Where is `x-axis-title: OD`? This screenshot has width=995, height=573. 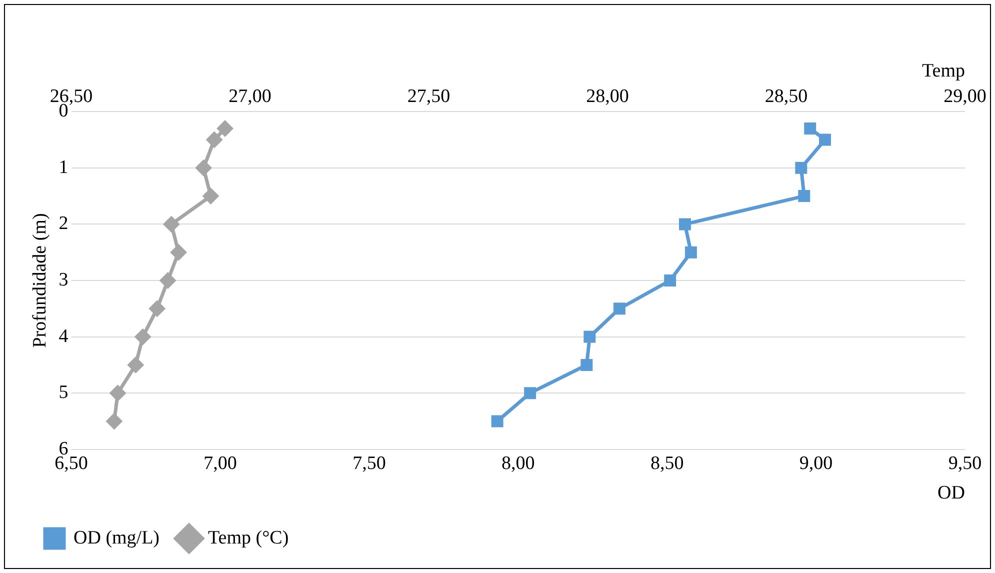 x-axis-title: OD is located at coordinates (951, 493).